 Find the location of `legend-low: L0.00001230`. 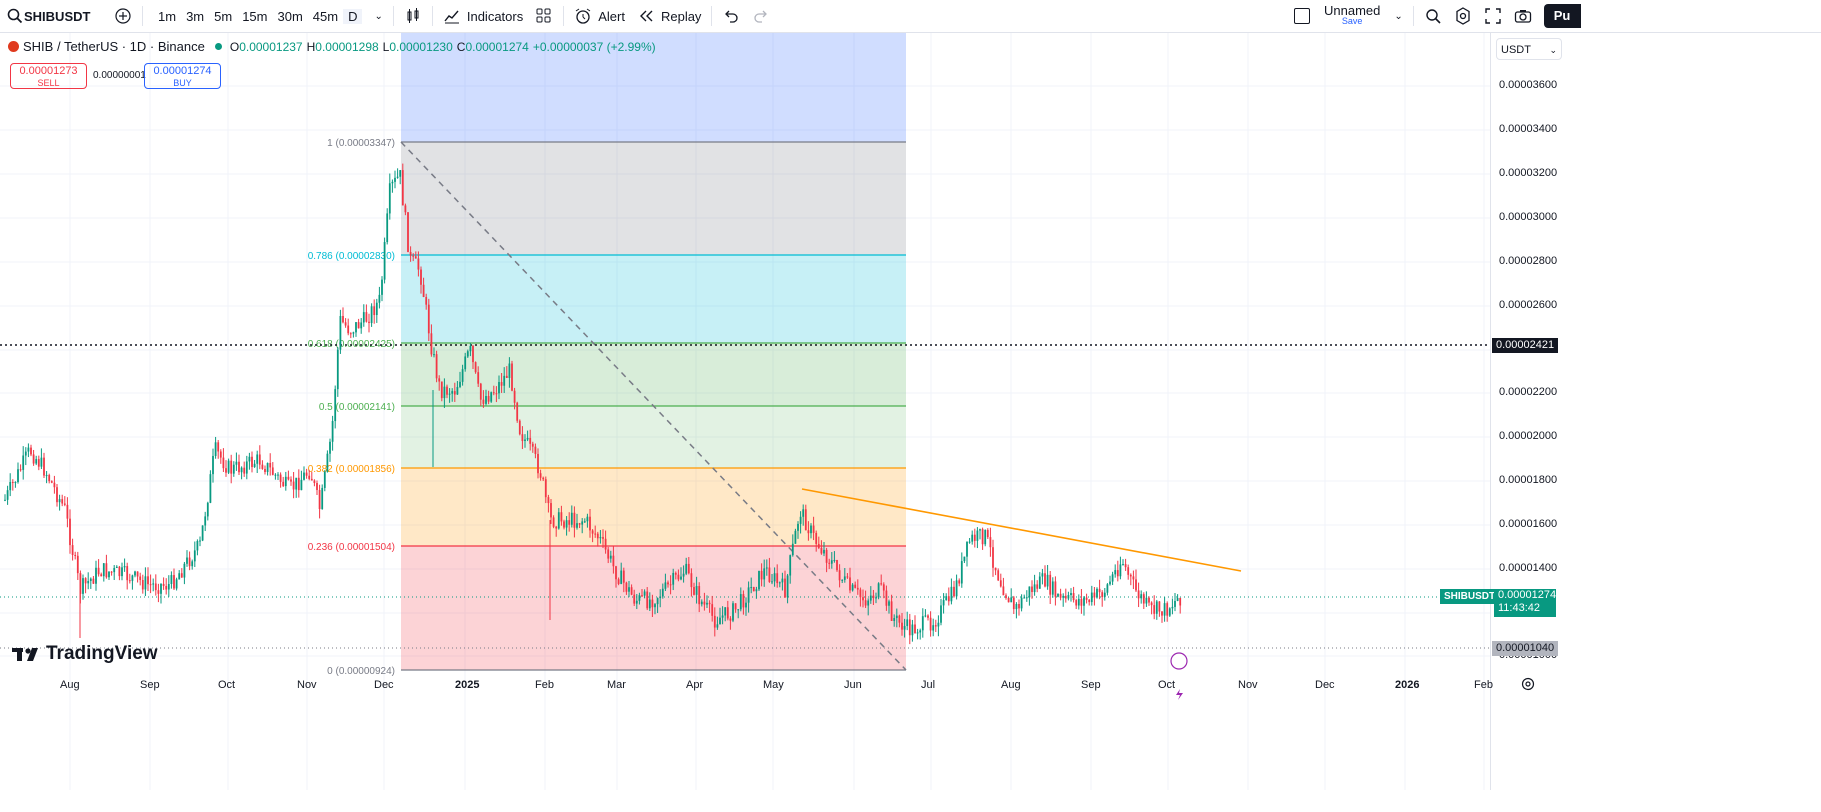

legend-low: L0.00001230 is located at coordinates (417, 46).